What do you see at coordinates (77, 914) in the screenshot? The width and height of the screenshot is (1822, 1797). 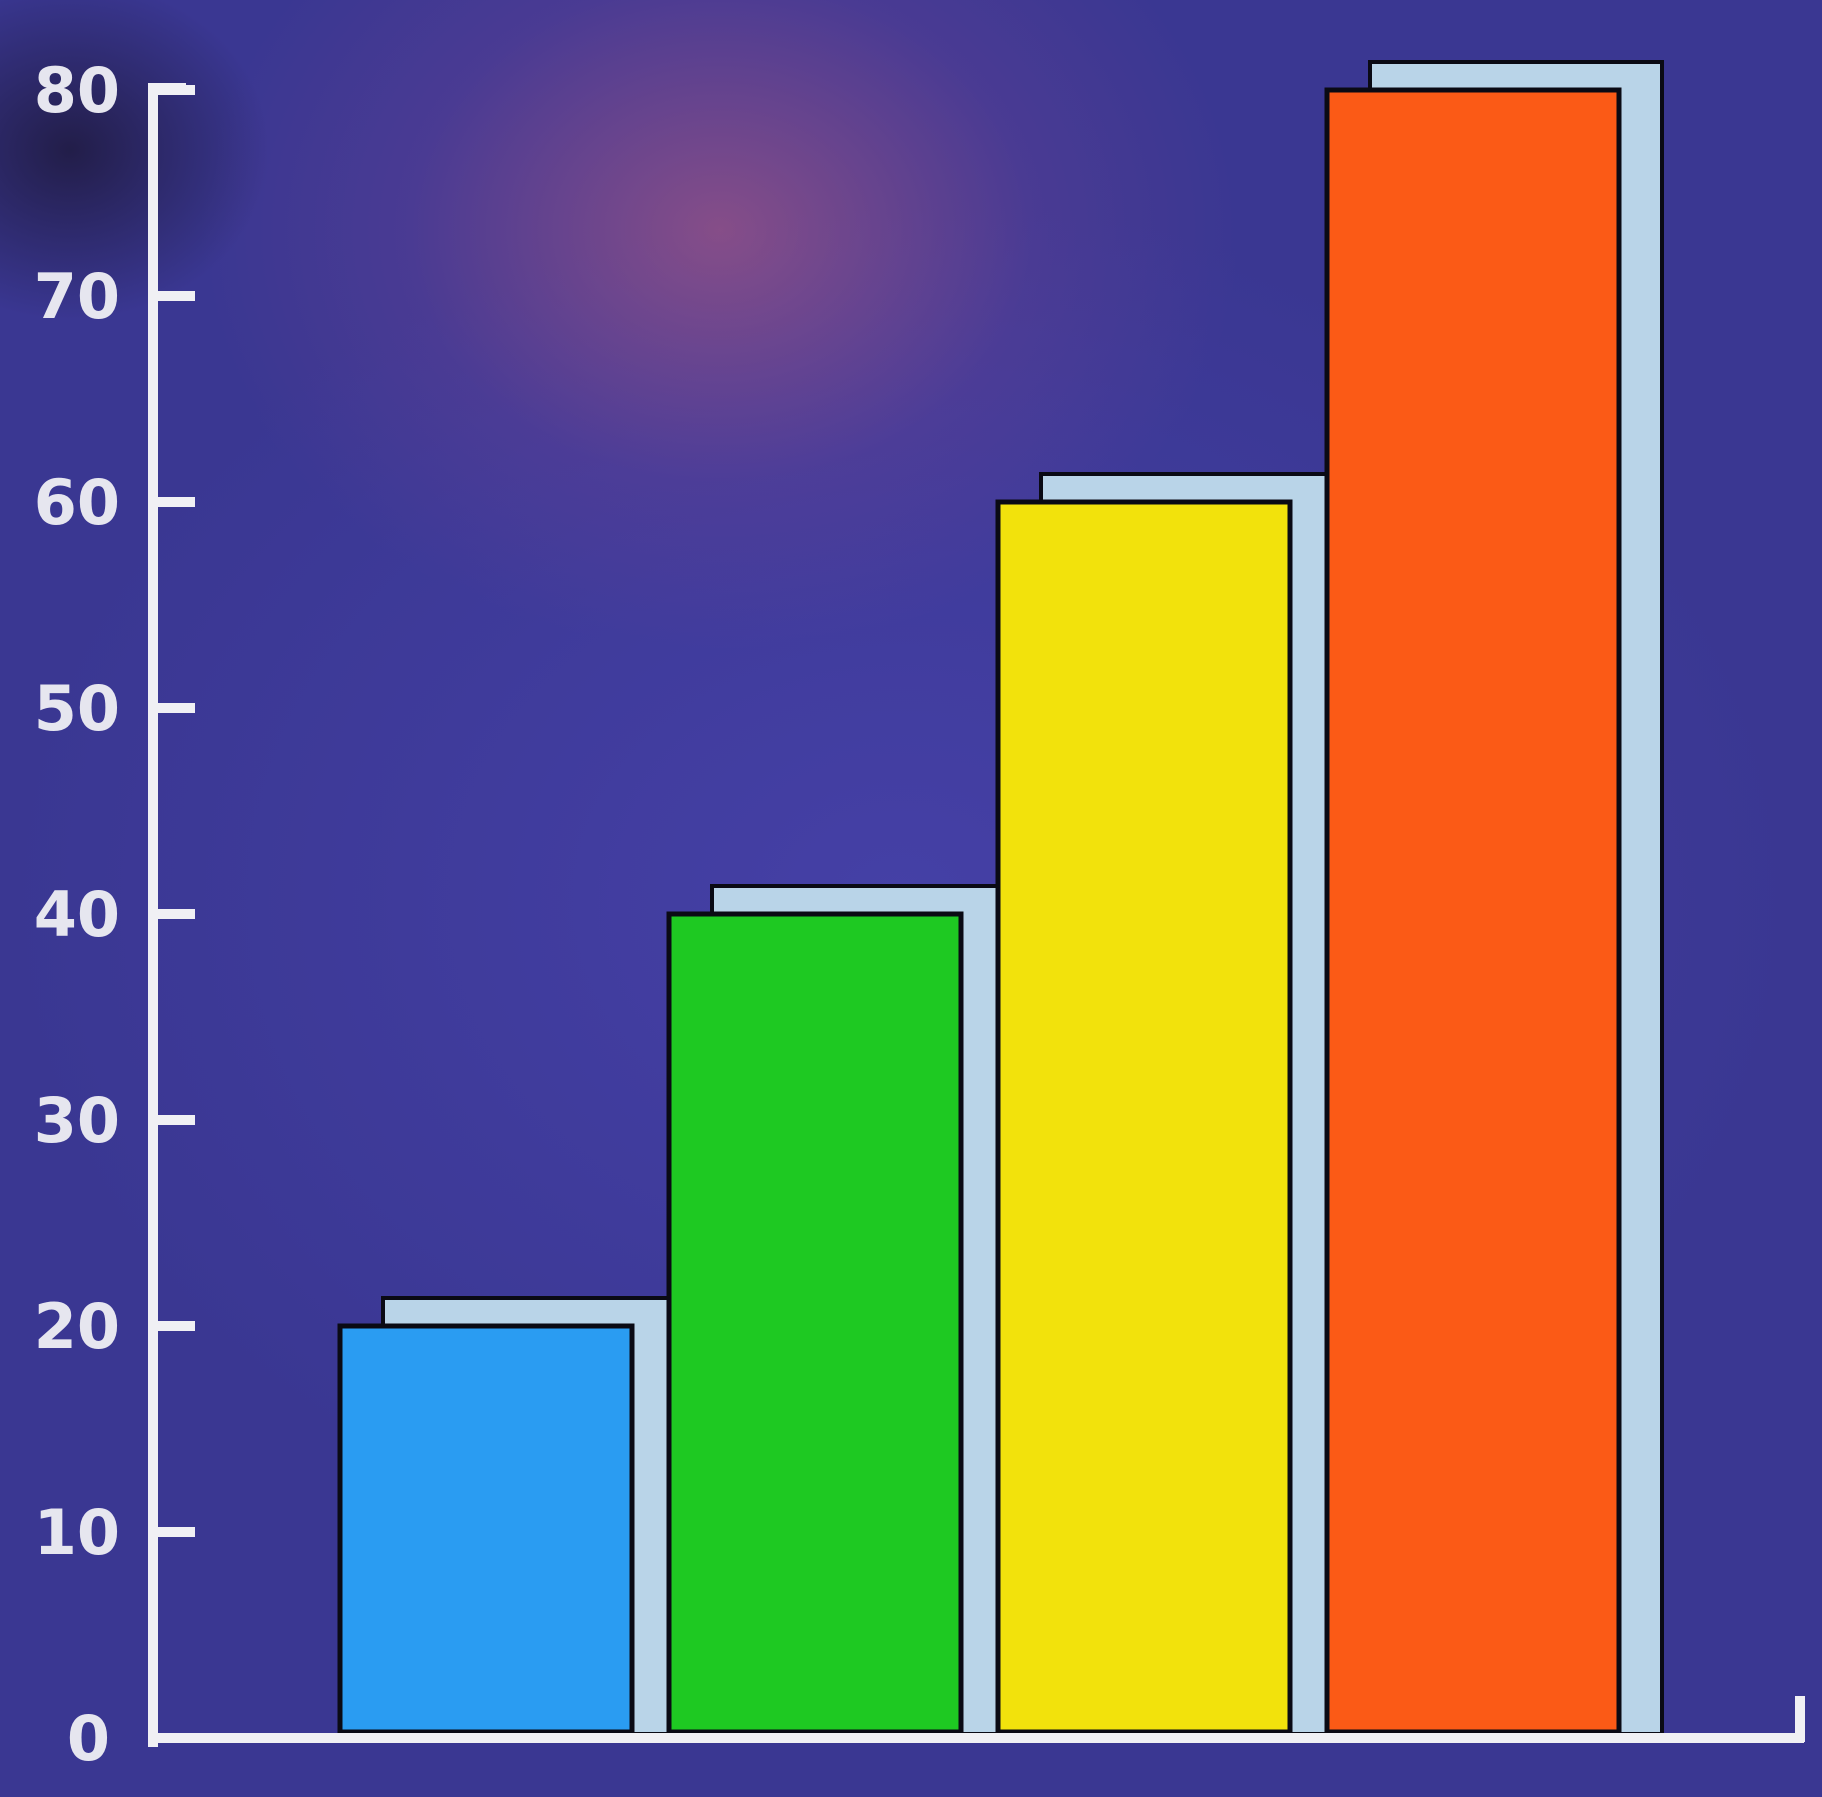 I see `y-tick-label-40: 40` at bounding box center [77, 914].